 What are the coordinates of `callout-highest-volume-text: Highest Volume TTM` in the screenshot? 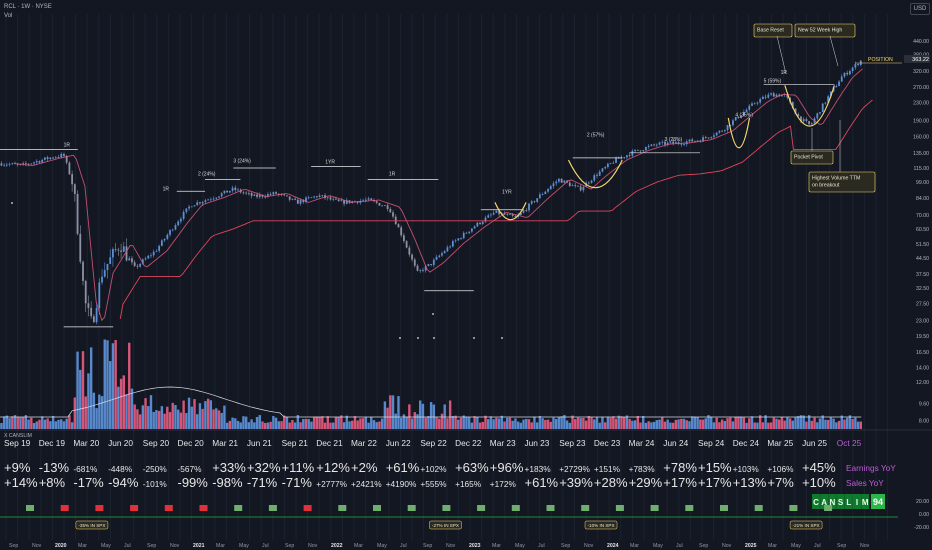 It's located at (836, 179).